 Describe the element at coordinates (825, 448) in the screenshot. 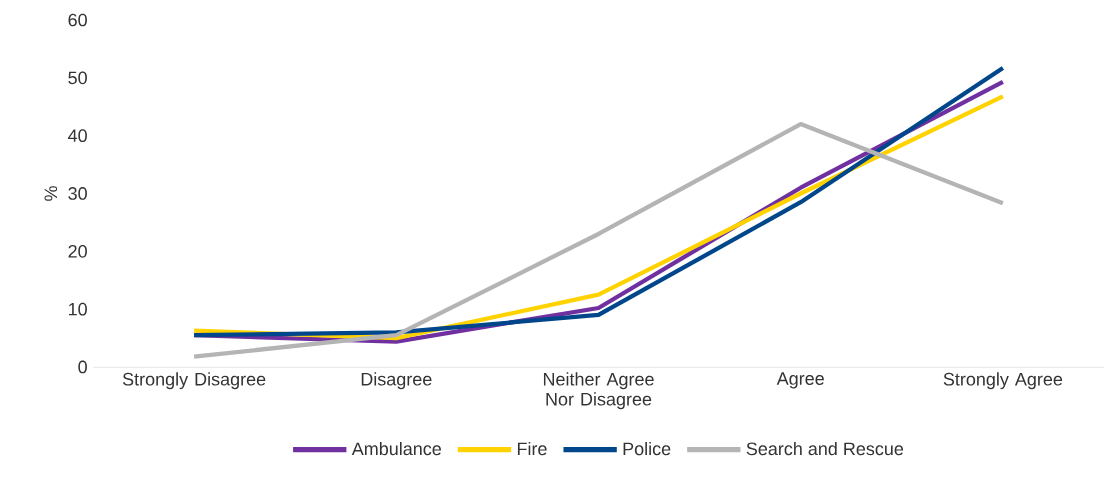

I see `legend-label: Search and Rescue` at that location.